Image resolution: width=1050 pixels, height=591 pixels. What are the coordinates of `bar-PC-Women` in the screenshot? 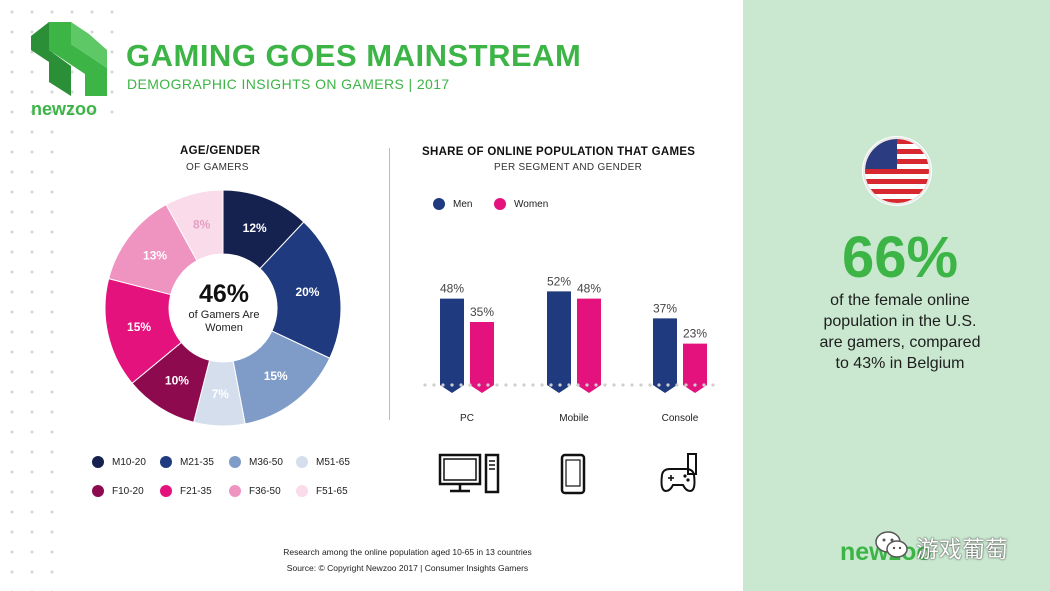 It's located at (482, 357).